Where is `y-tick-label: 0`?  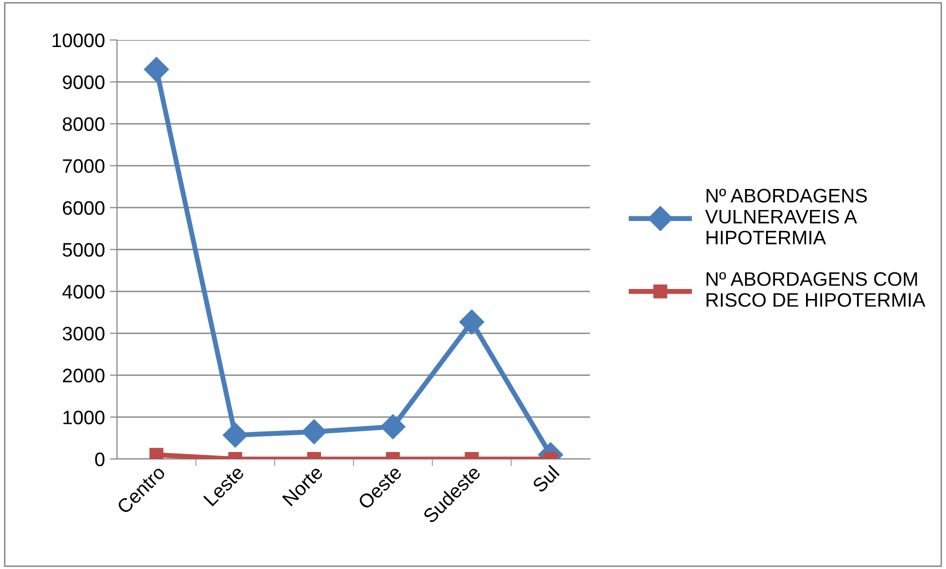 y-tick-label: 0 is located at coordinates (99, 459).